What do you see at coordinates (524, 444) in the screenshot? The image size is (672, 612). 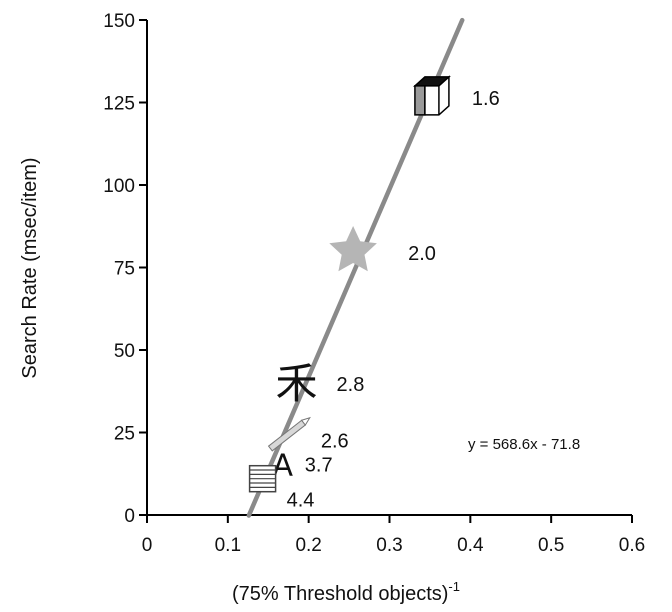 I see `fit-equation: y = 568.6x - 71.8` at bounding box center [524, 444].